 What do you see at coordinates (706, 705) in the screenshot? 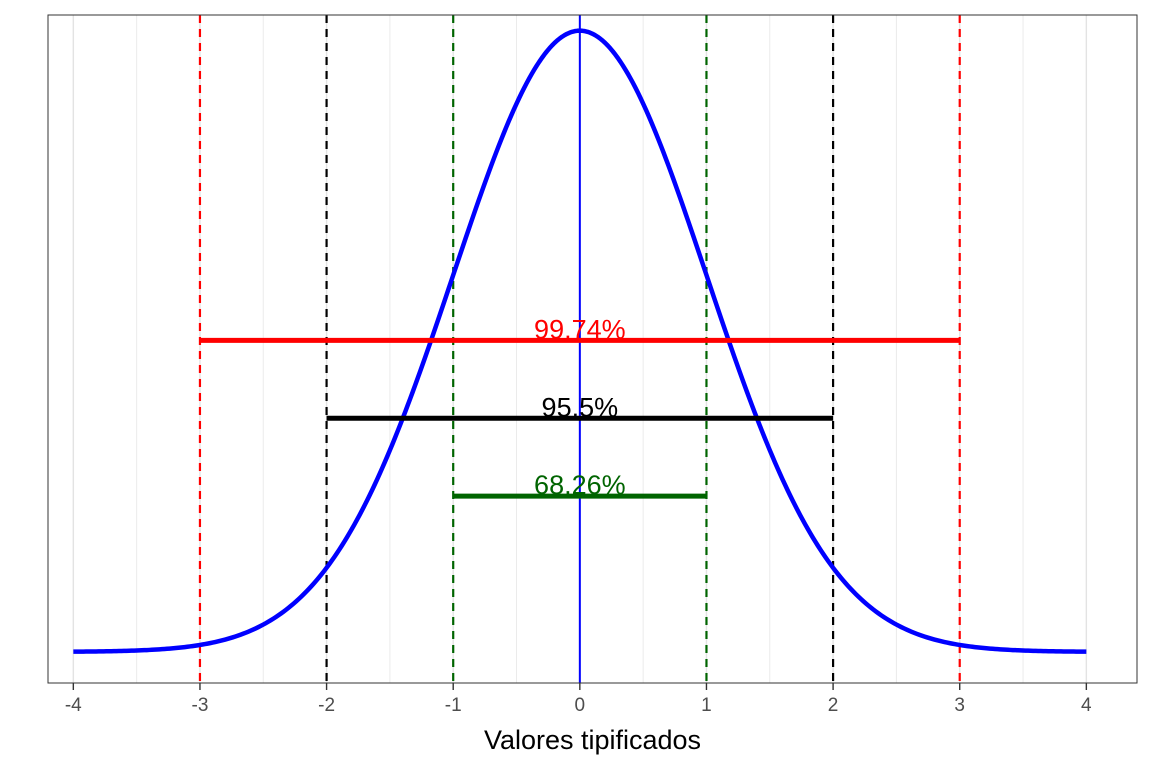
I see `x-tick-label: 1` at bounding box center [706, 705].